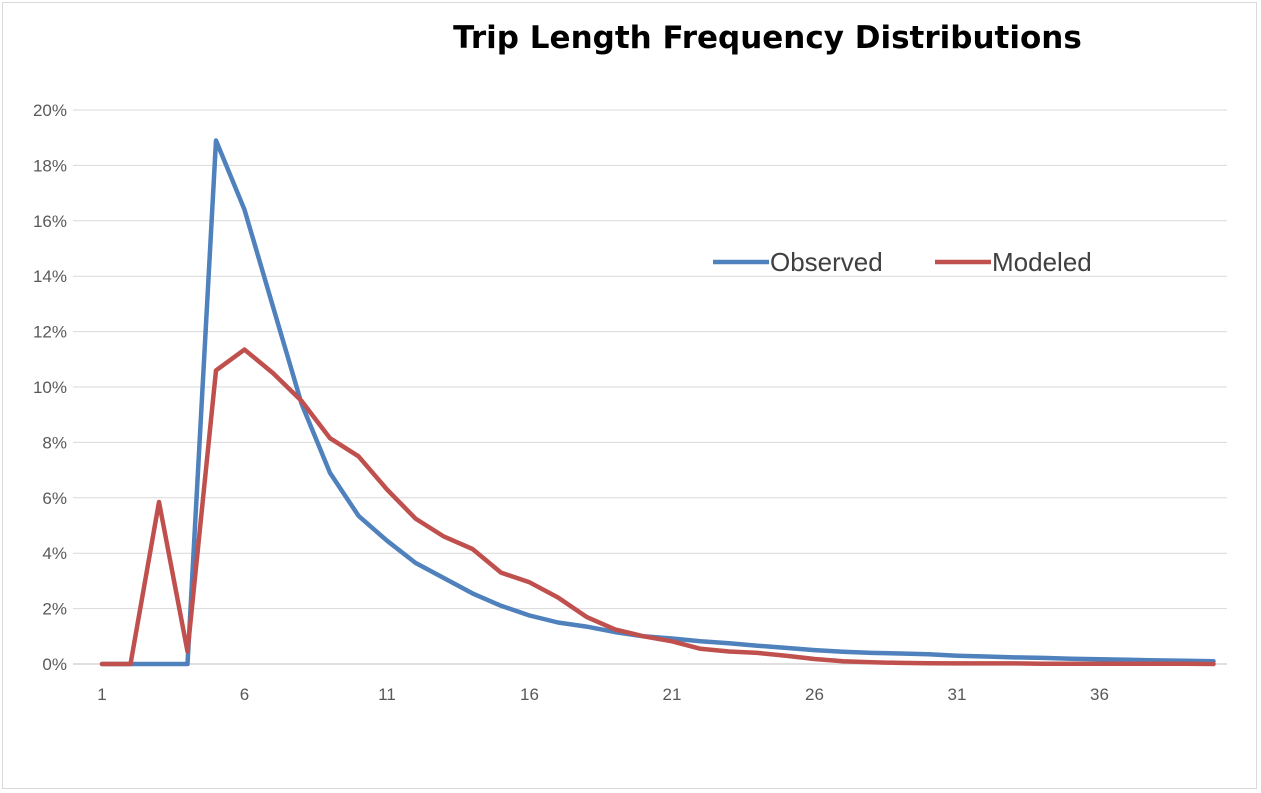  What do you see at coordinates (50, 165) in the screenshot?
I see `y-tick-label: 18%` at bounding box center [50, 165].